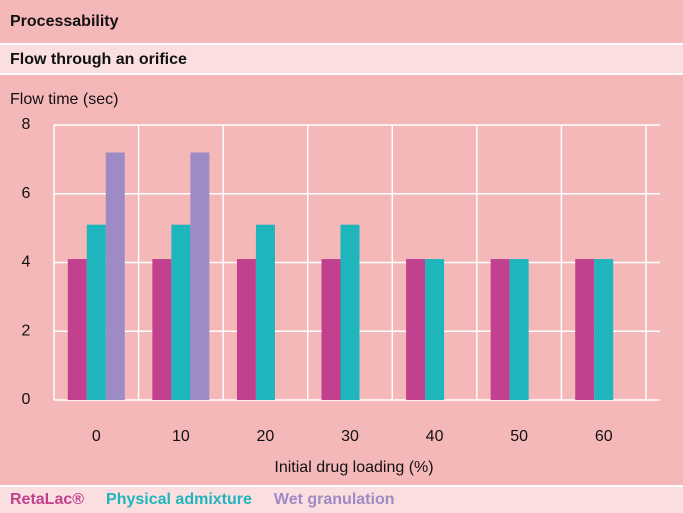  What do you see at coordinates (350, 436) in the screenshot?
I see `x-tick-label: 30` at bounding box center [350, 436].